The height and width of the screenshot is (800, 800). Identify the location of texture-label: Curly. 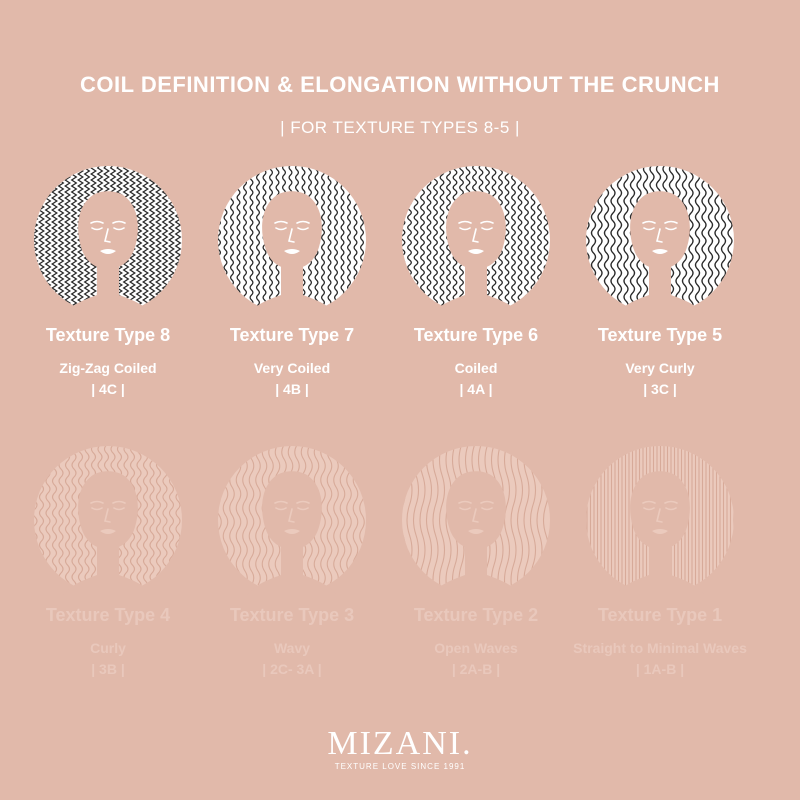
(108, 648).